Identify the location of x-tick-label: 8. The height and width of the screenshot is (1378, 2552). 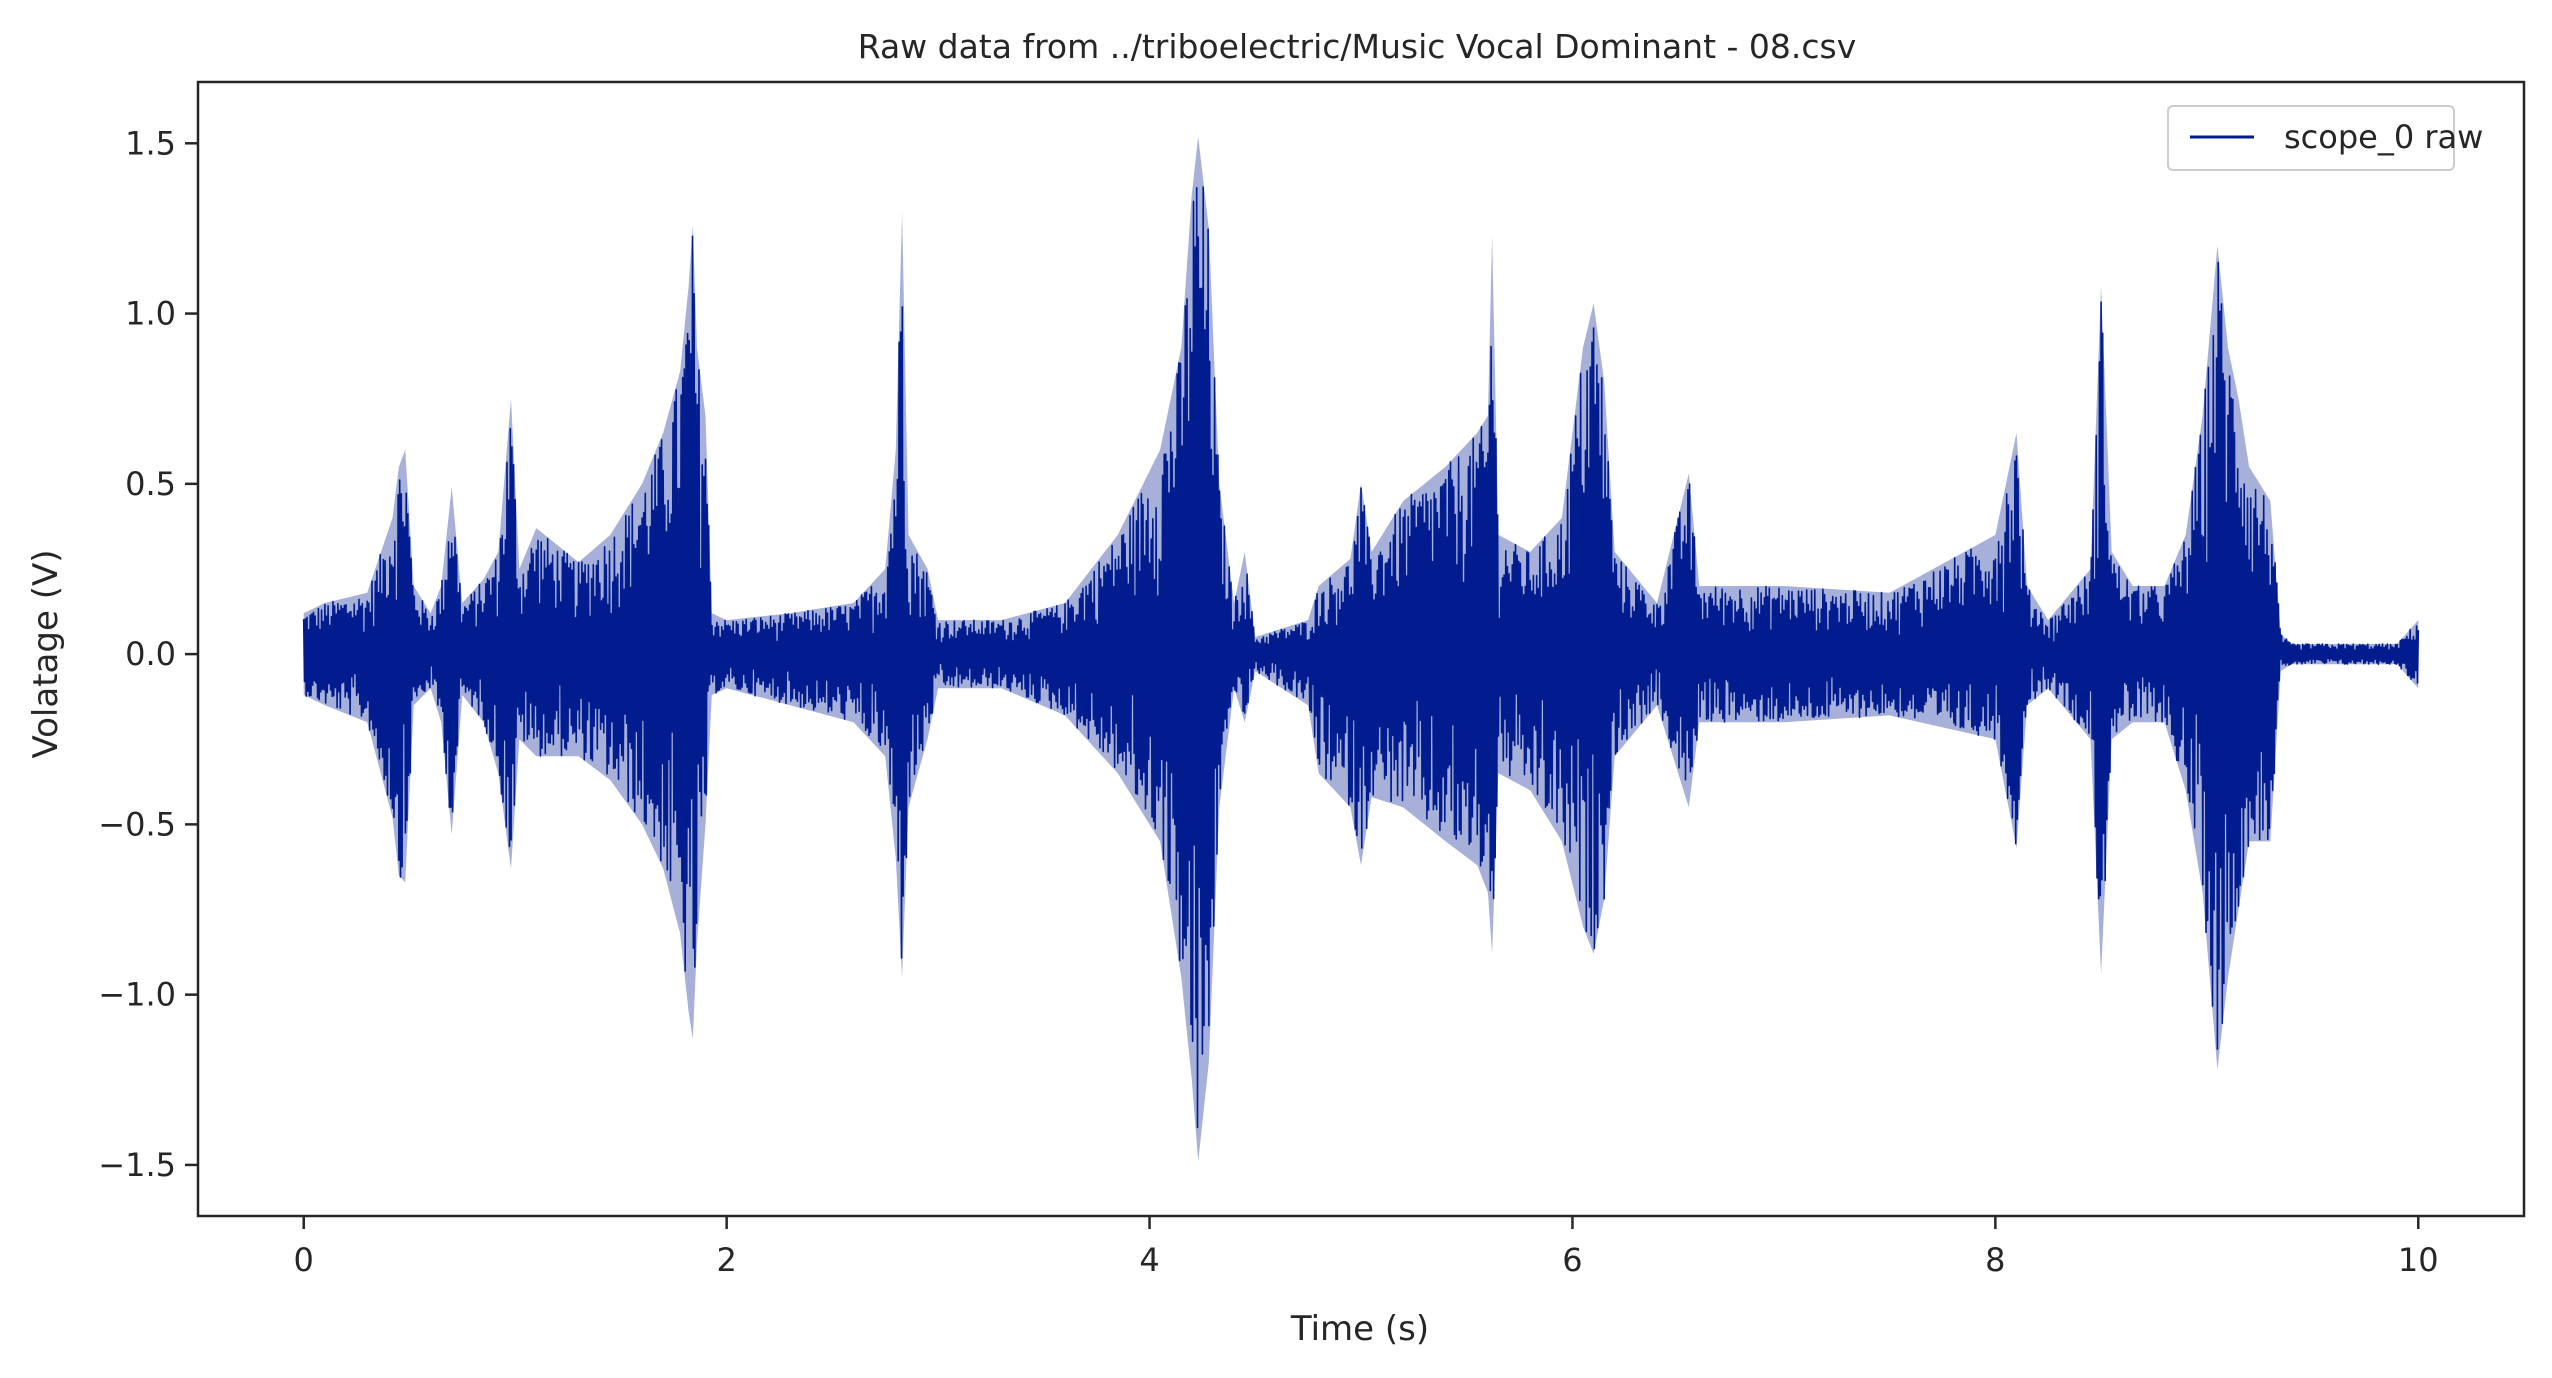
(1995, 1260).